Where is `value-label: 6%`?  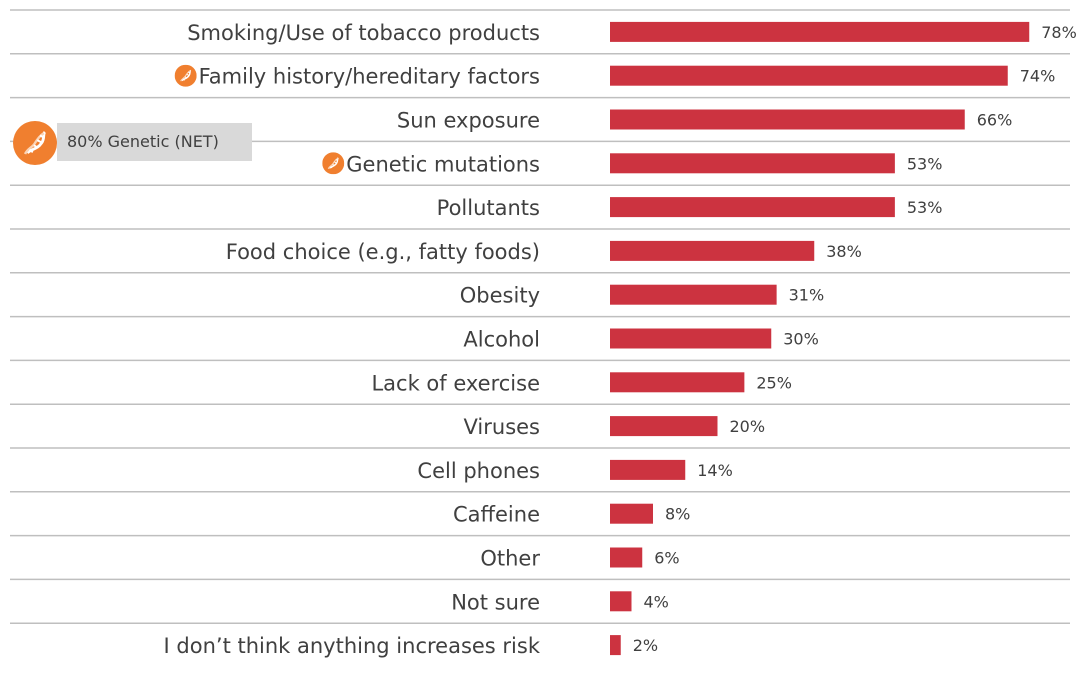 value-label: 6% is located at coordinates (666, 558).